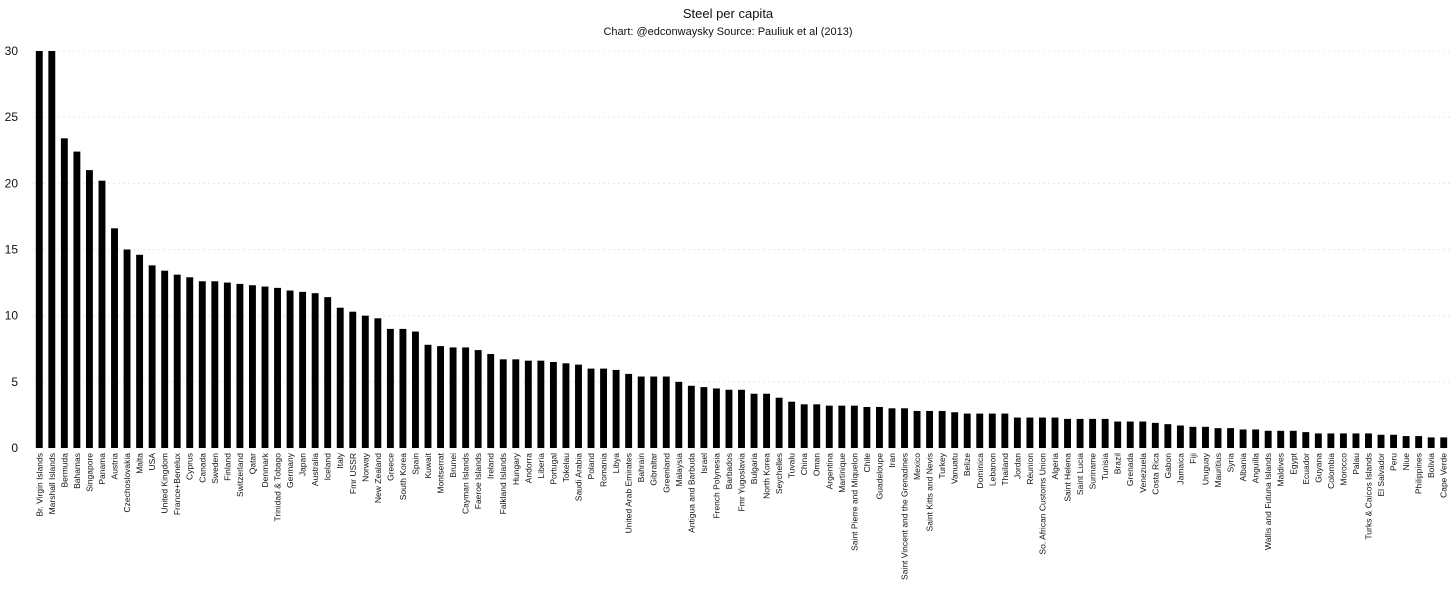  I want to click on x-tick-label: South Korea, so click(403, 477).